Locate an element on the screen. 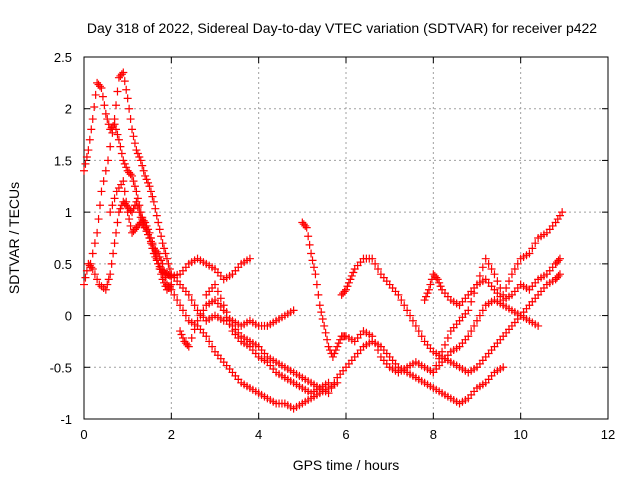 The width and height of the screenshot is (640, 480). y-tick-label: 0.5 is located at coordinates (63, 264).